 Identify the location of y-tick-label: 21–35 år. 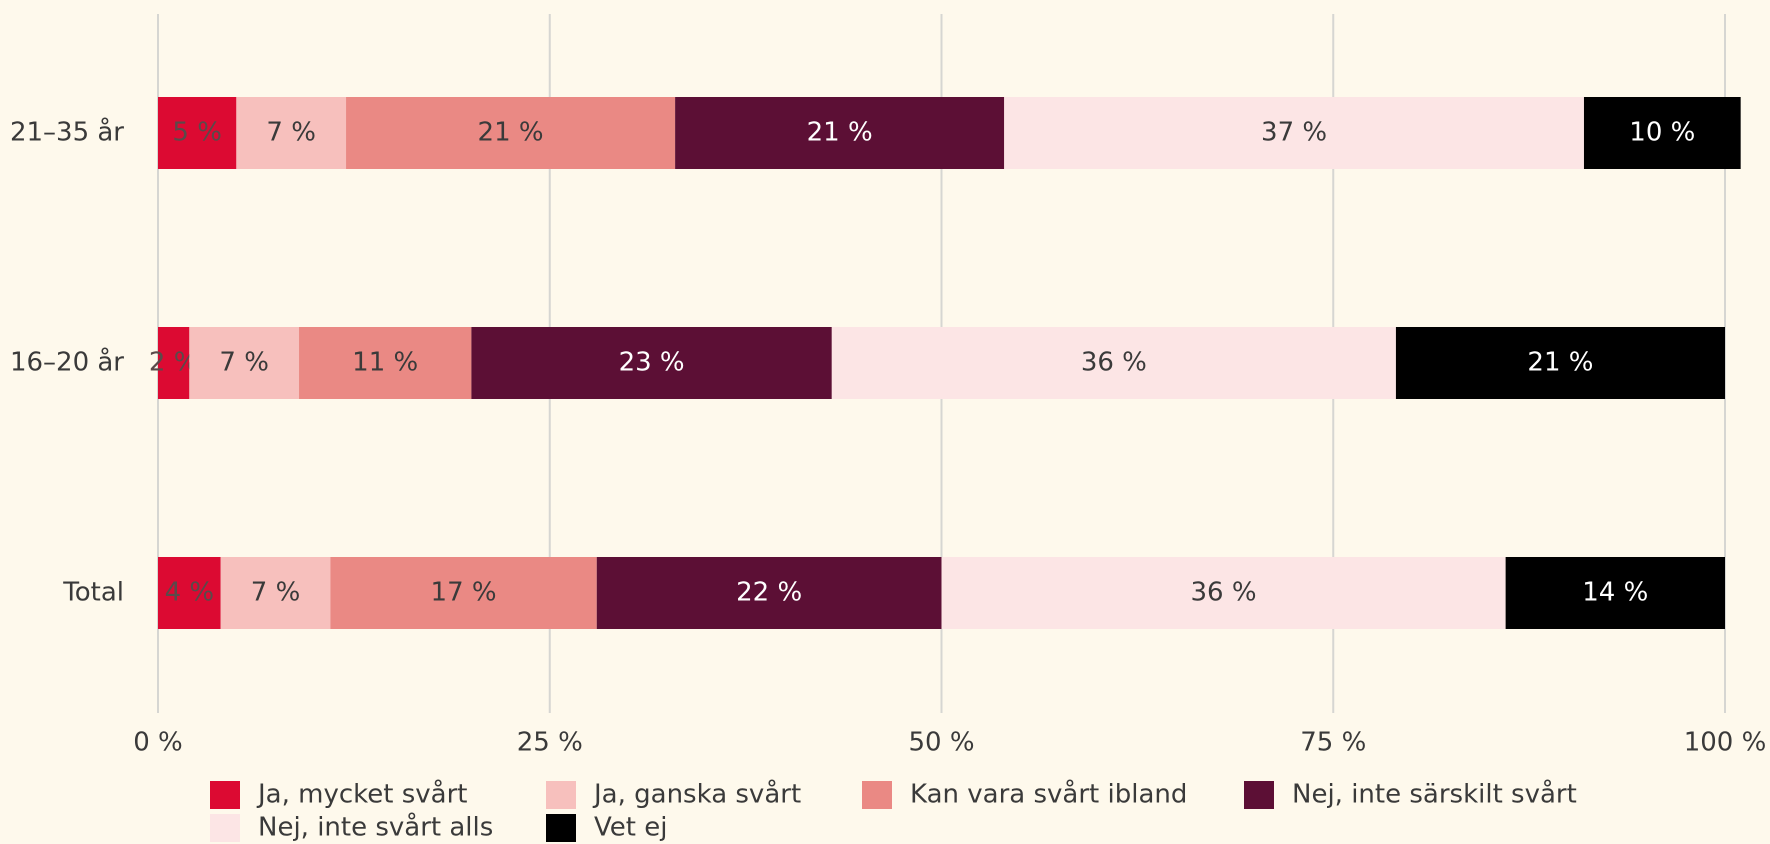
(67, 132).